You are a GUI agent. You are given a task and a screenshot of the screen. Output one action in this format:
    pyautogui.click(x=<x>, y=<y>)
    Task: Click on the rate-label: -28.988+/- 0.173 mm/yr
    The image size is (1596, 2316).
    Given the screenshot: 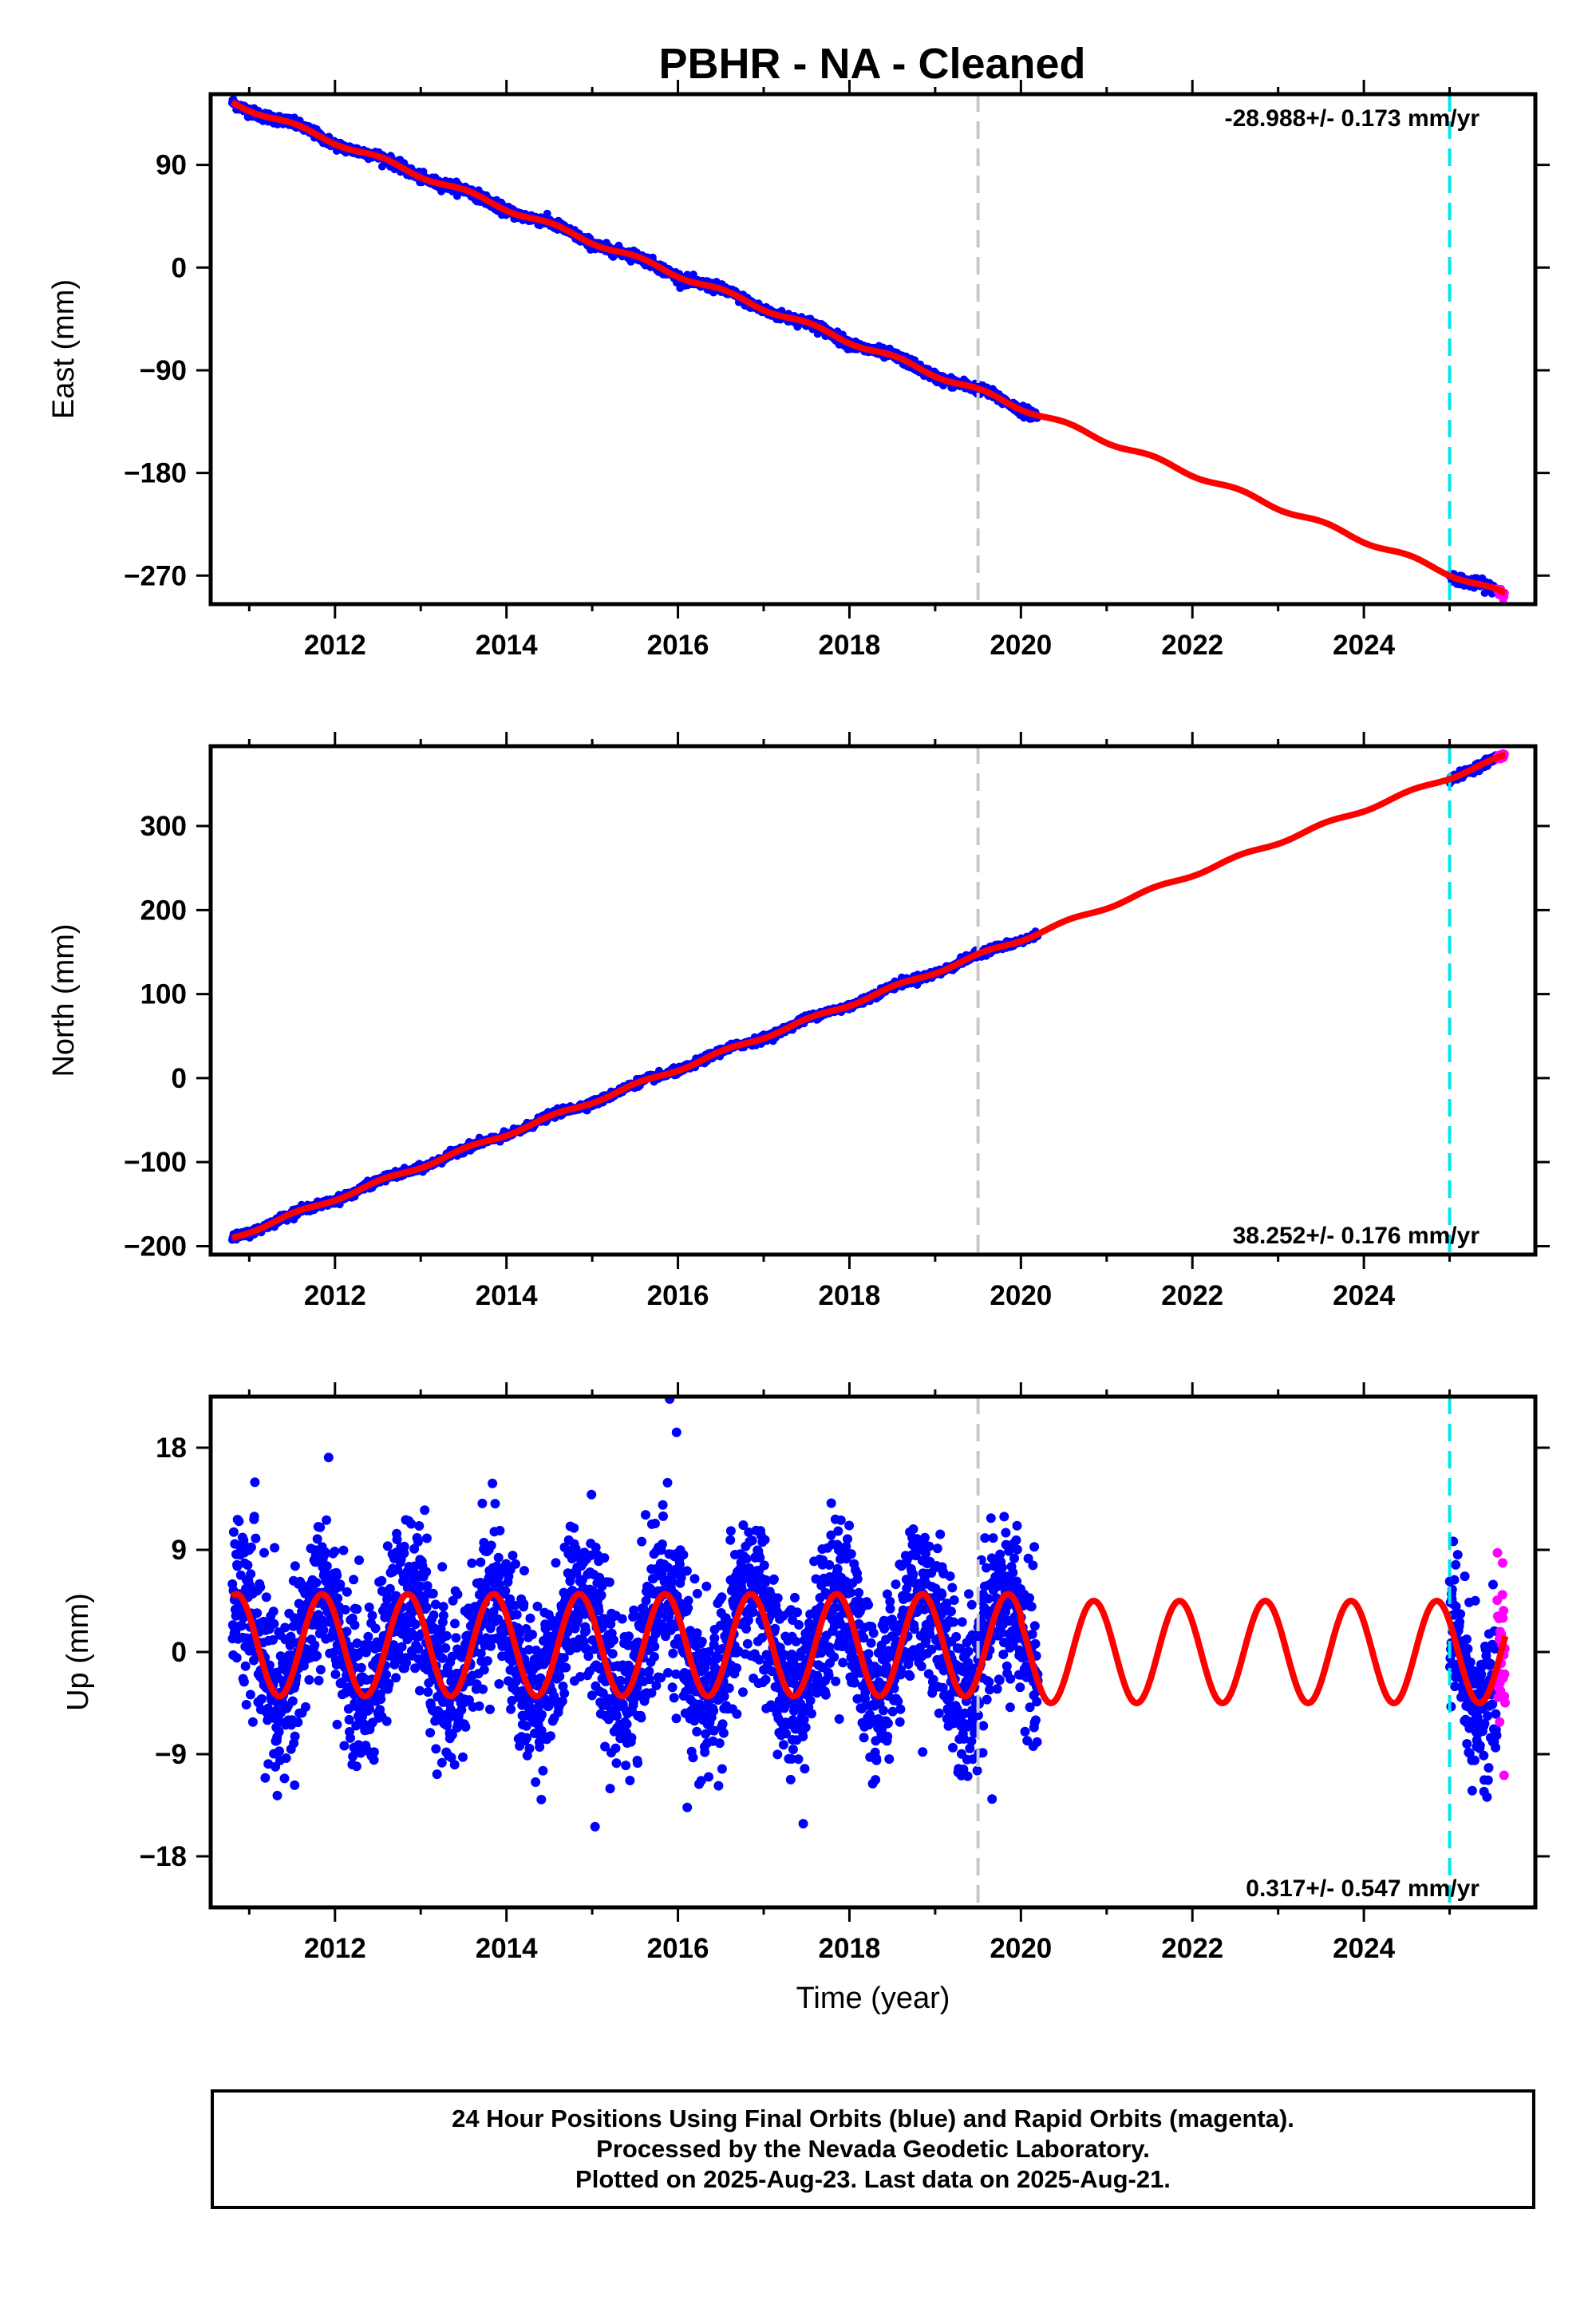 What is the action you would take?
    pyautogui.click(x=1352, y=118)
    